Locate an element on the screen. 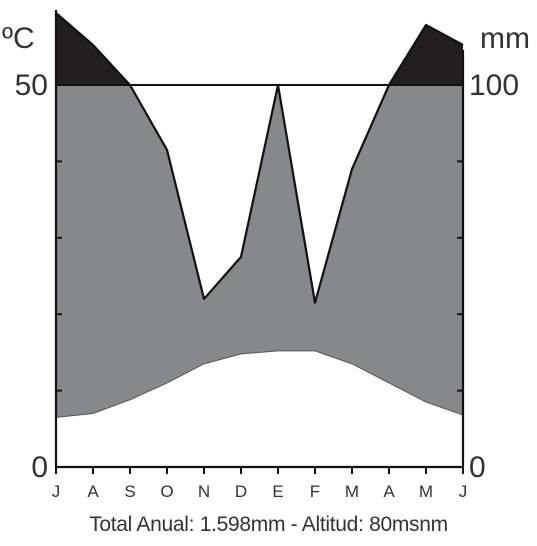 This screenshot has width=537, height=546. left-axis-zero-label: 0 is located at coordinates (39, 467).